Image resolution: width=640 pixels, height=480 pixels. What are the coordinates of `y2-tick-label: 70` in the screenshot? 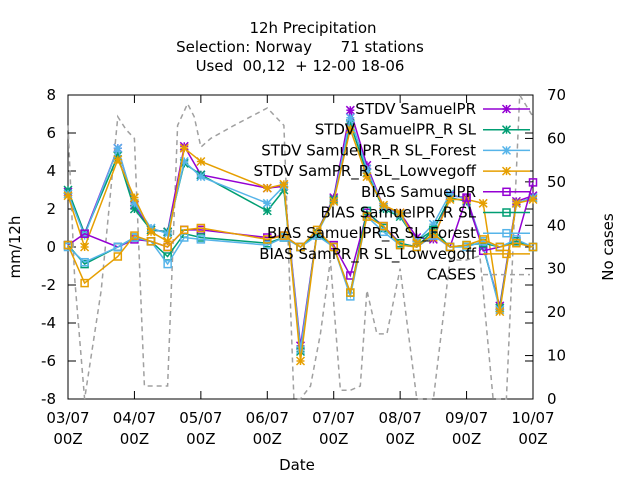 It's located at (556, 95).